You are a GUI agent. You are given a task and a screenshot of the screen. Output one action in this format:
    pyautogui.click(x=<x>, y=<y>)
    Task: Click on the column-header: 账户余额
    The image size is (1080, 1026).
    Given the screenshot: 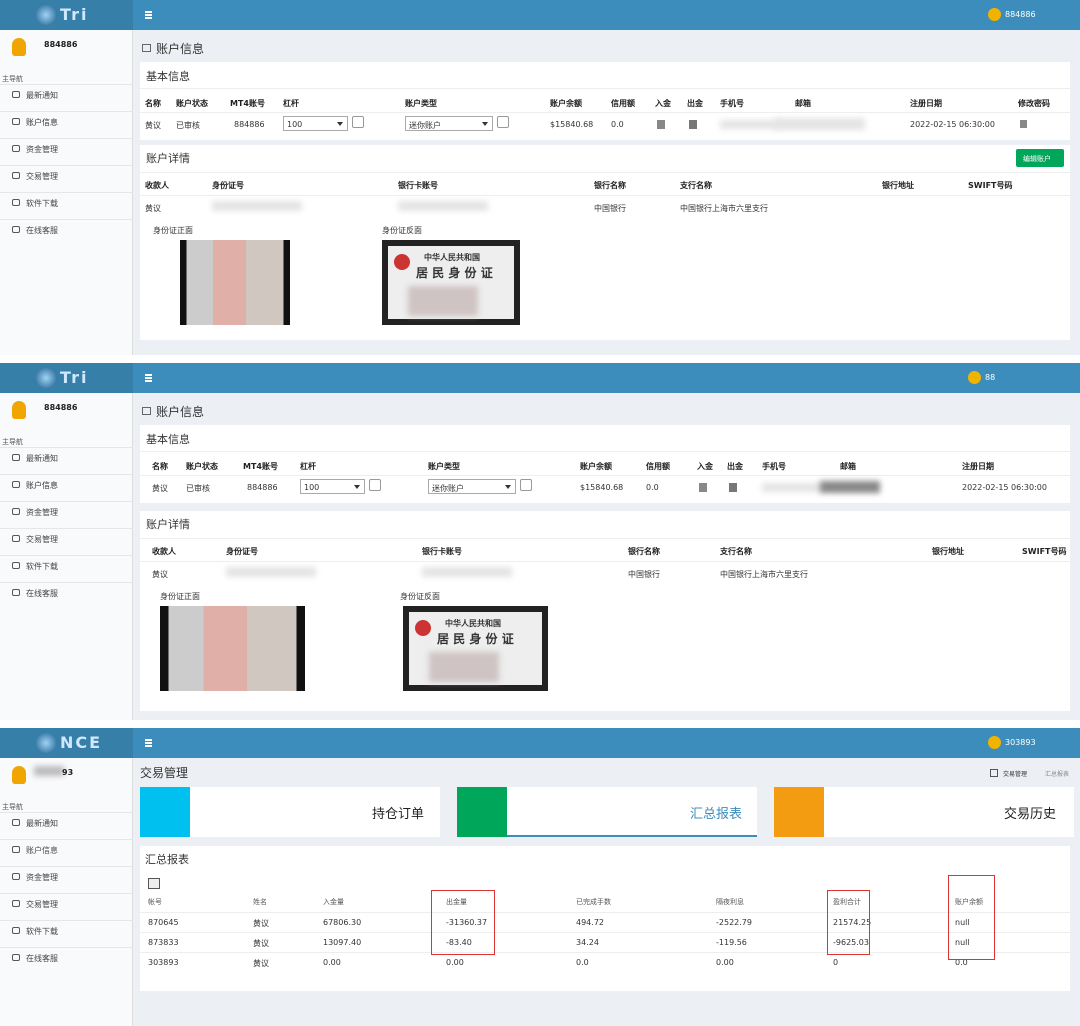 What is the action you would take?
    pyautogui.click(x=969, y=902)
    